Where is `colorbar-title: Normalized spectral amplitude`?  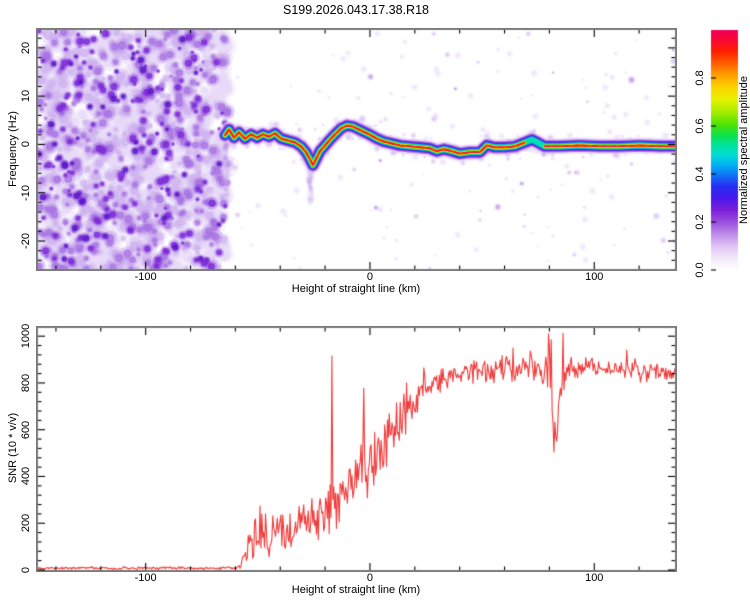 colorbar-title: Normalized spectral amplitude is located at coordinates (744, 150).